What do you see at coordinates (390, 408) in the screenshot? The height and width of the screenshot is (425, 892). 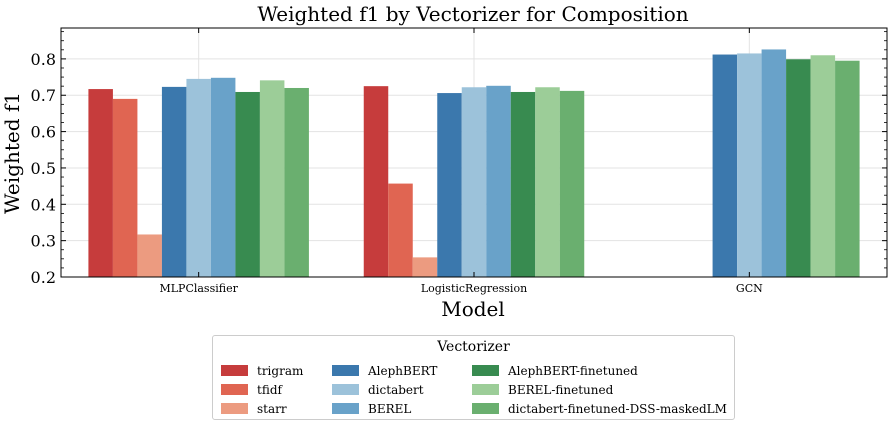 I see `legend-label: BEREL` at bounding box center [390, 408].